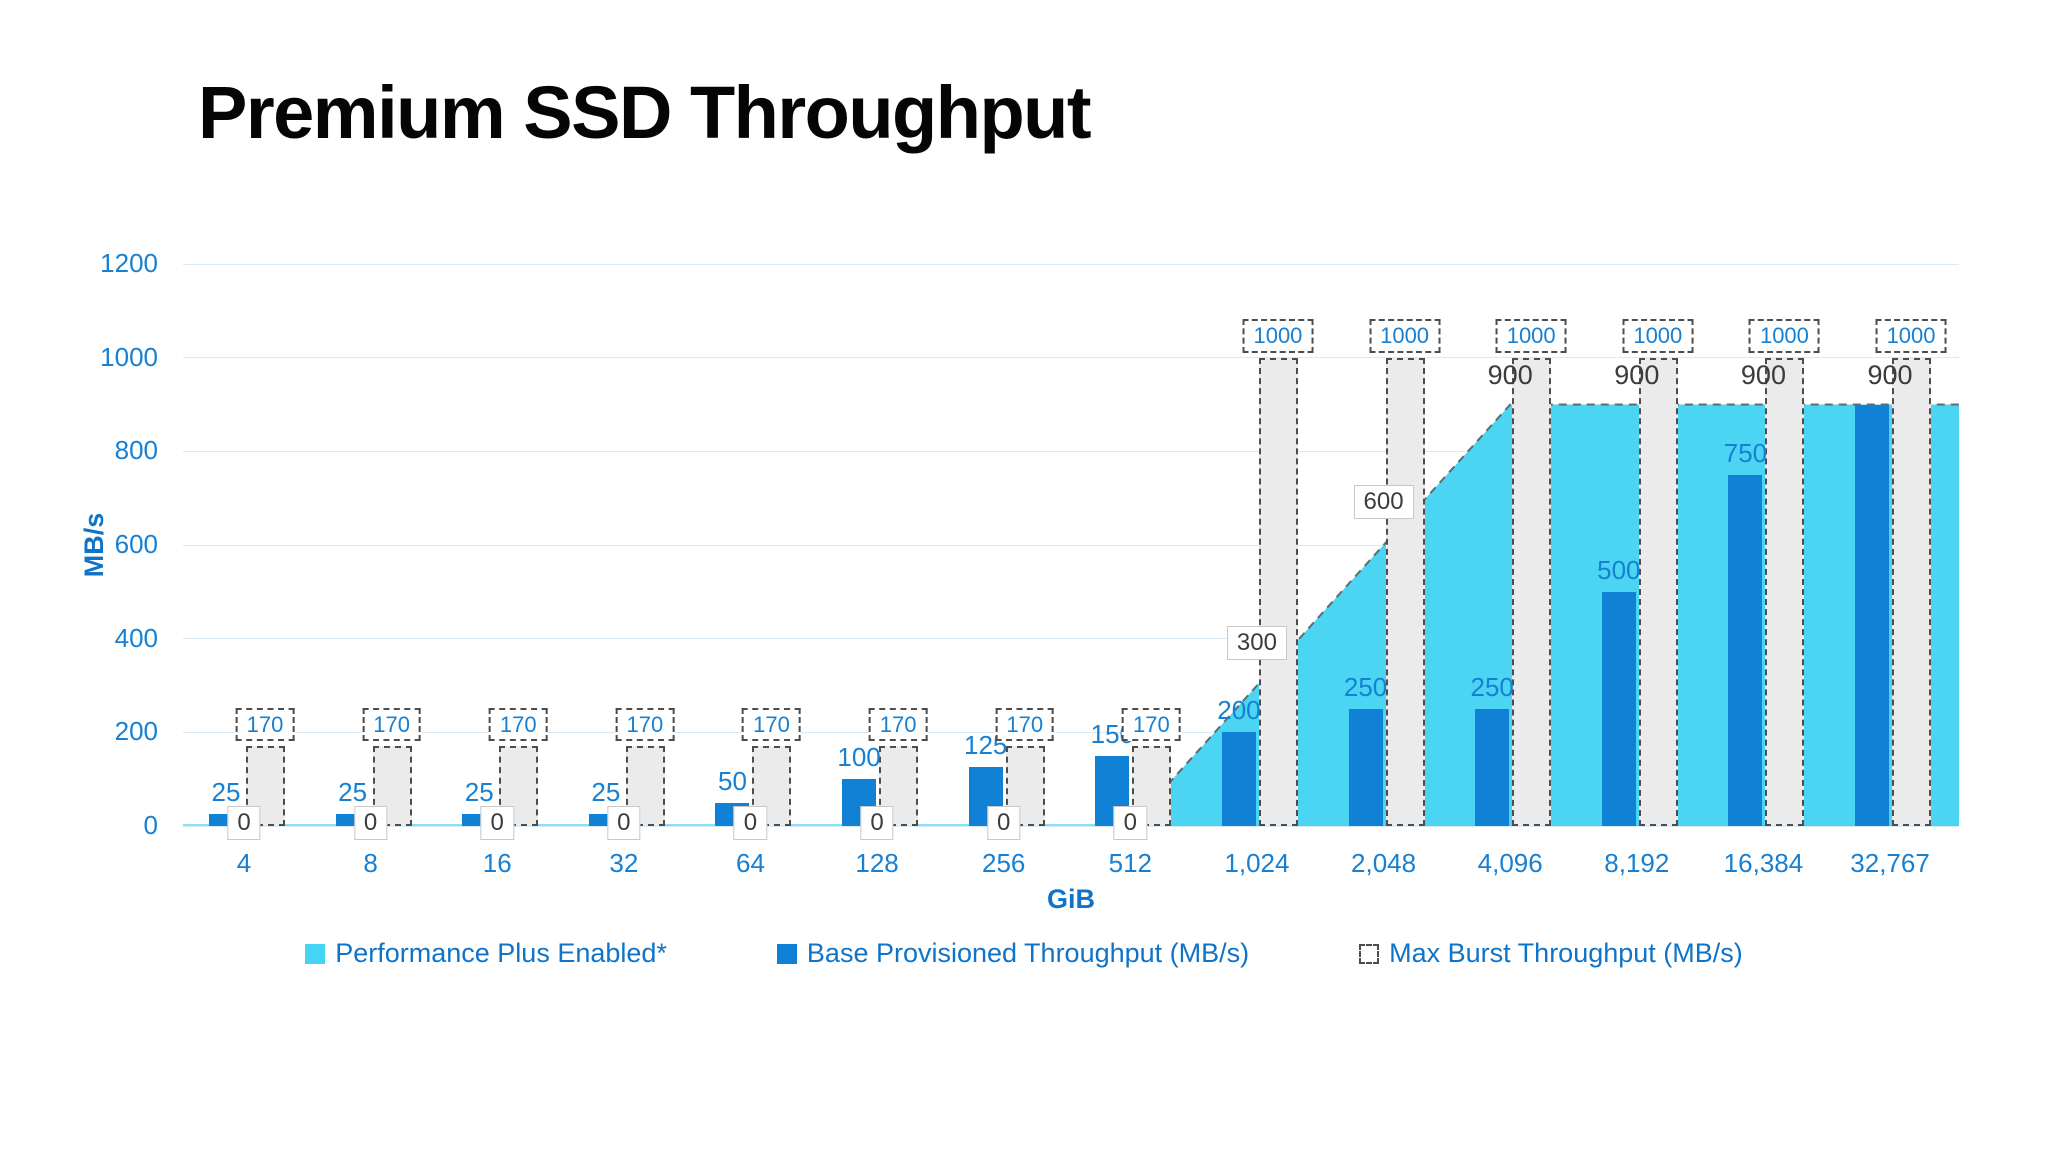 The image size is (2048, 1152). Describe the element at coordinates (1510, 863) in the screenshot. I see `x-axis-tick-label: 4,096` at that location.